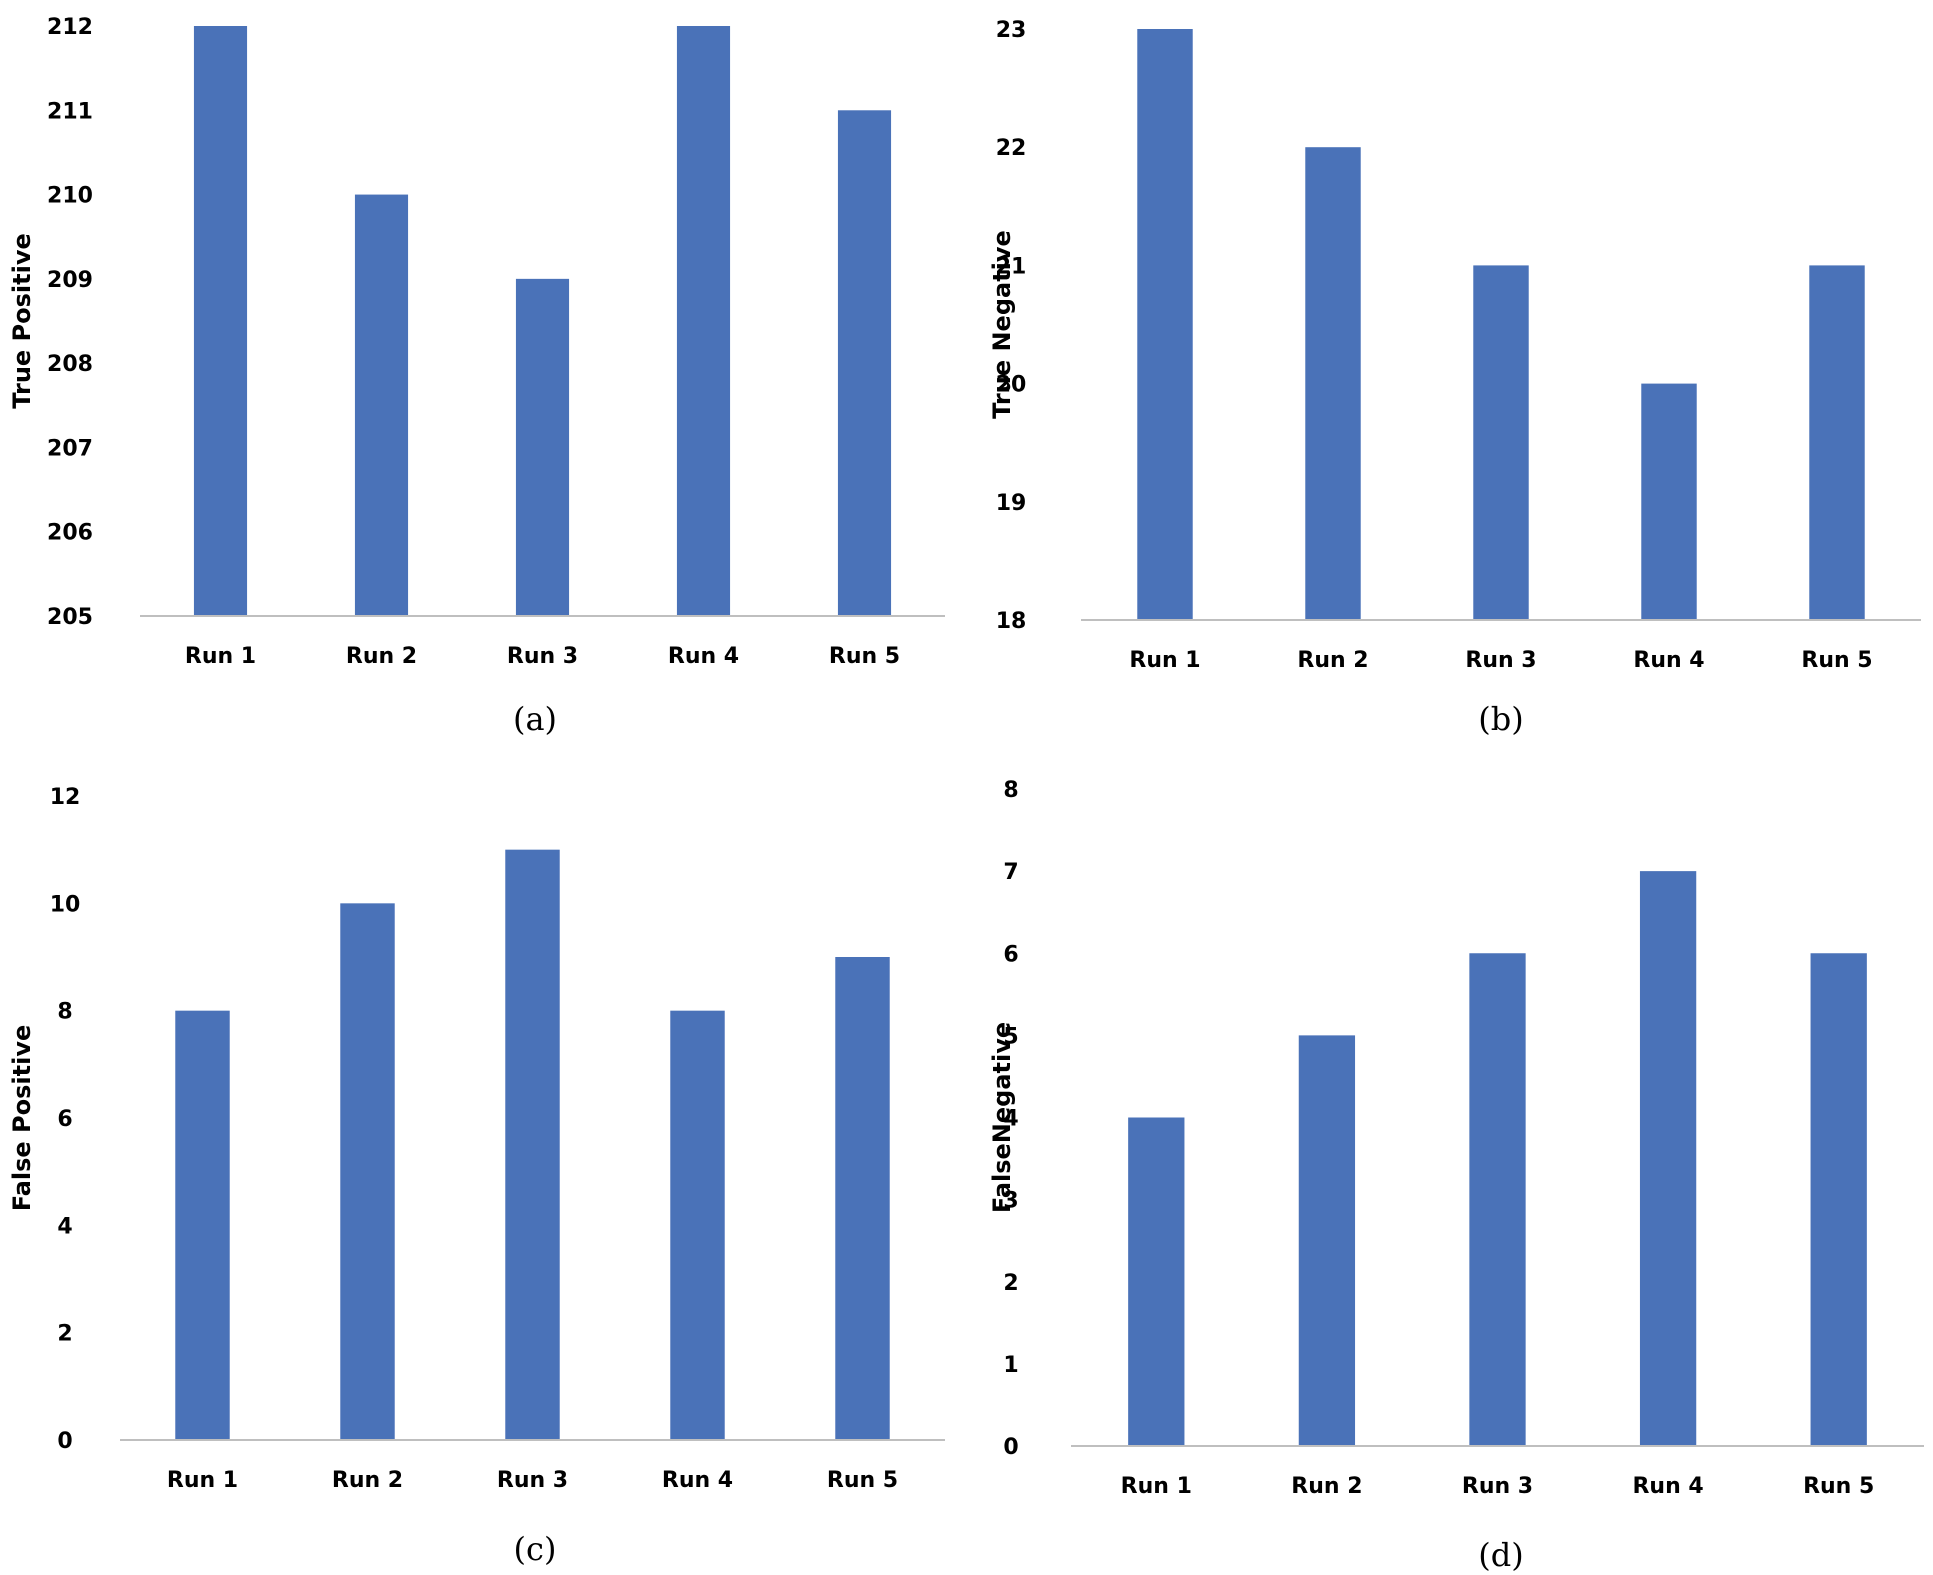 Image resolution: width=1933 pixels, height=1575 pixels. Describe the element at coordinates (70, 448) in the screenshot. I see `y-tick-label: 207` at that location.